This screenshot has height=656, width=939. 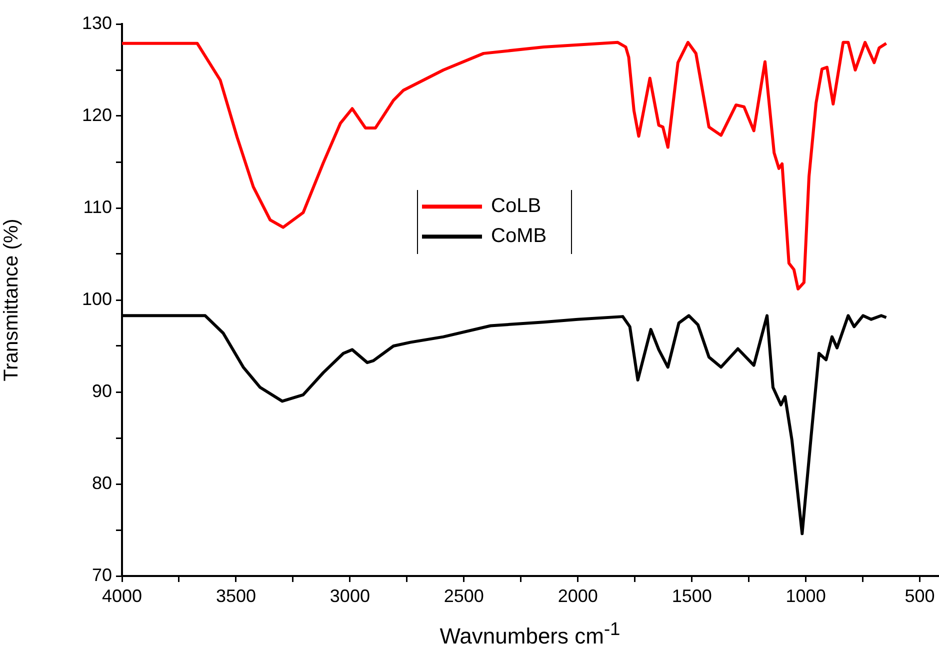 I want to click on y-tick-label: 130, so click(x=97, y=22).